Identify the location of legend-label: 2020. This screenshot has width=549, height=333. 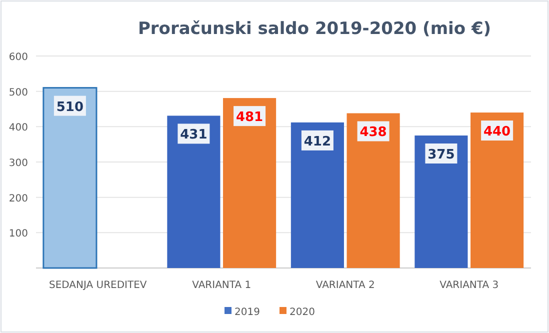
(302, 312).